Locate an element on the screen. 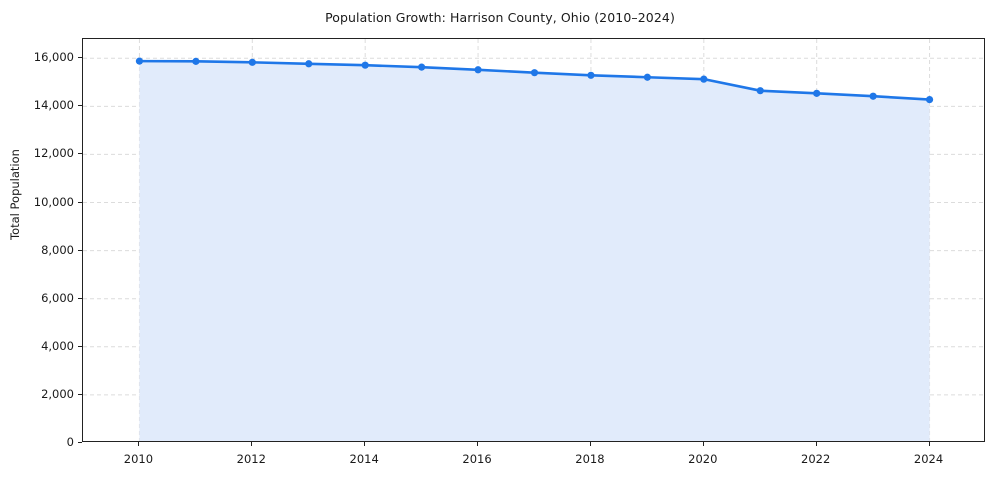  y-tick-label: 16,000 is located at coordinates (53, 57).